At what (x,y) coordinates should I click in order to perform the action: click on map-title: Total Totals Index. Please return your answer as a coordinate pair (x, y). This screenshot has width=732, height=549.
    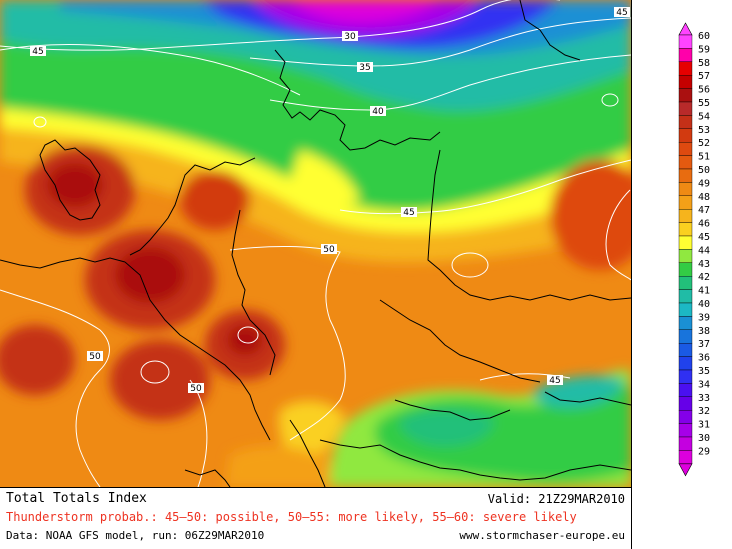
    Looking at the image, I should click on (76, 498).